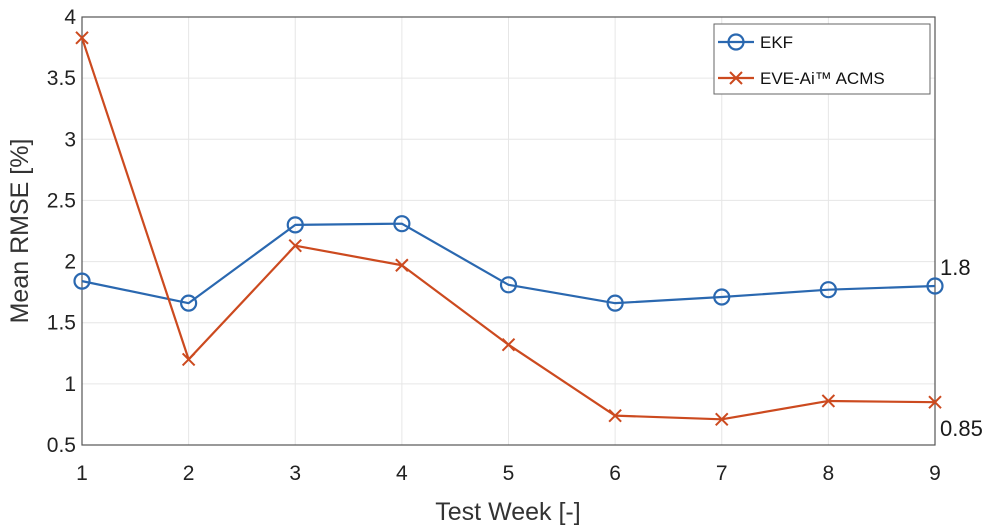 This screenshot has width=997, height=530. I want to click on x-tick-label: 9, so click(935, 473).